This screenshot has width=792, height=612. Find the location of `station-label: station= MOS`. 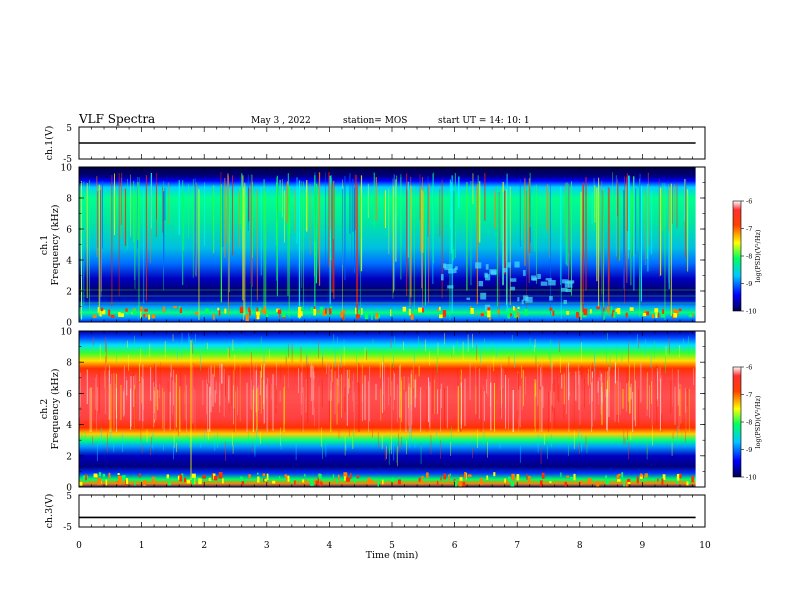

station-label: station= MOS is located at coordinates (375, 121).